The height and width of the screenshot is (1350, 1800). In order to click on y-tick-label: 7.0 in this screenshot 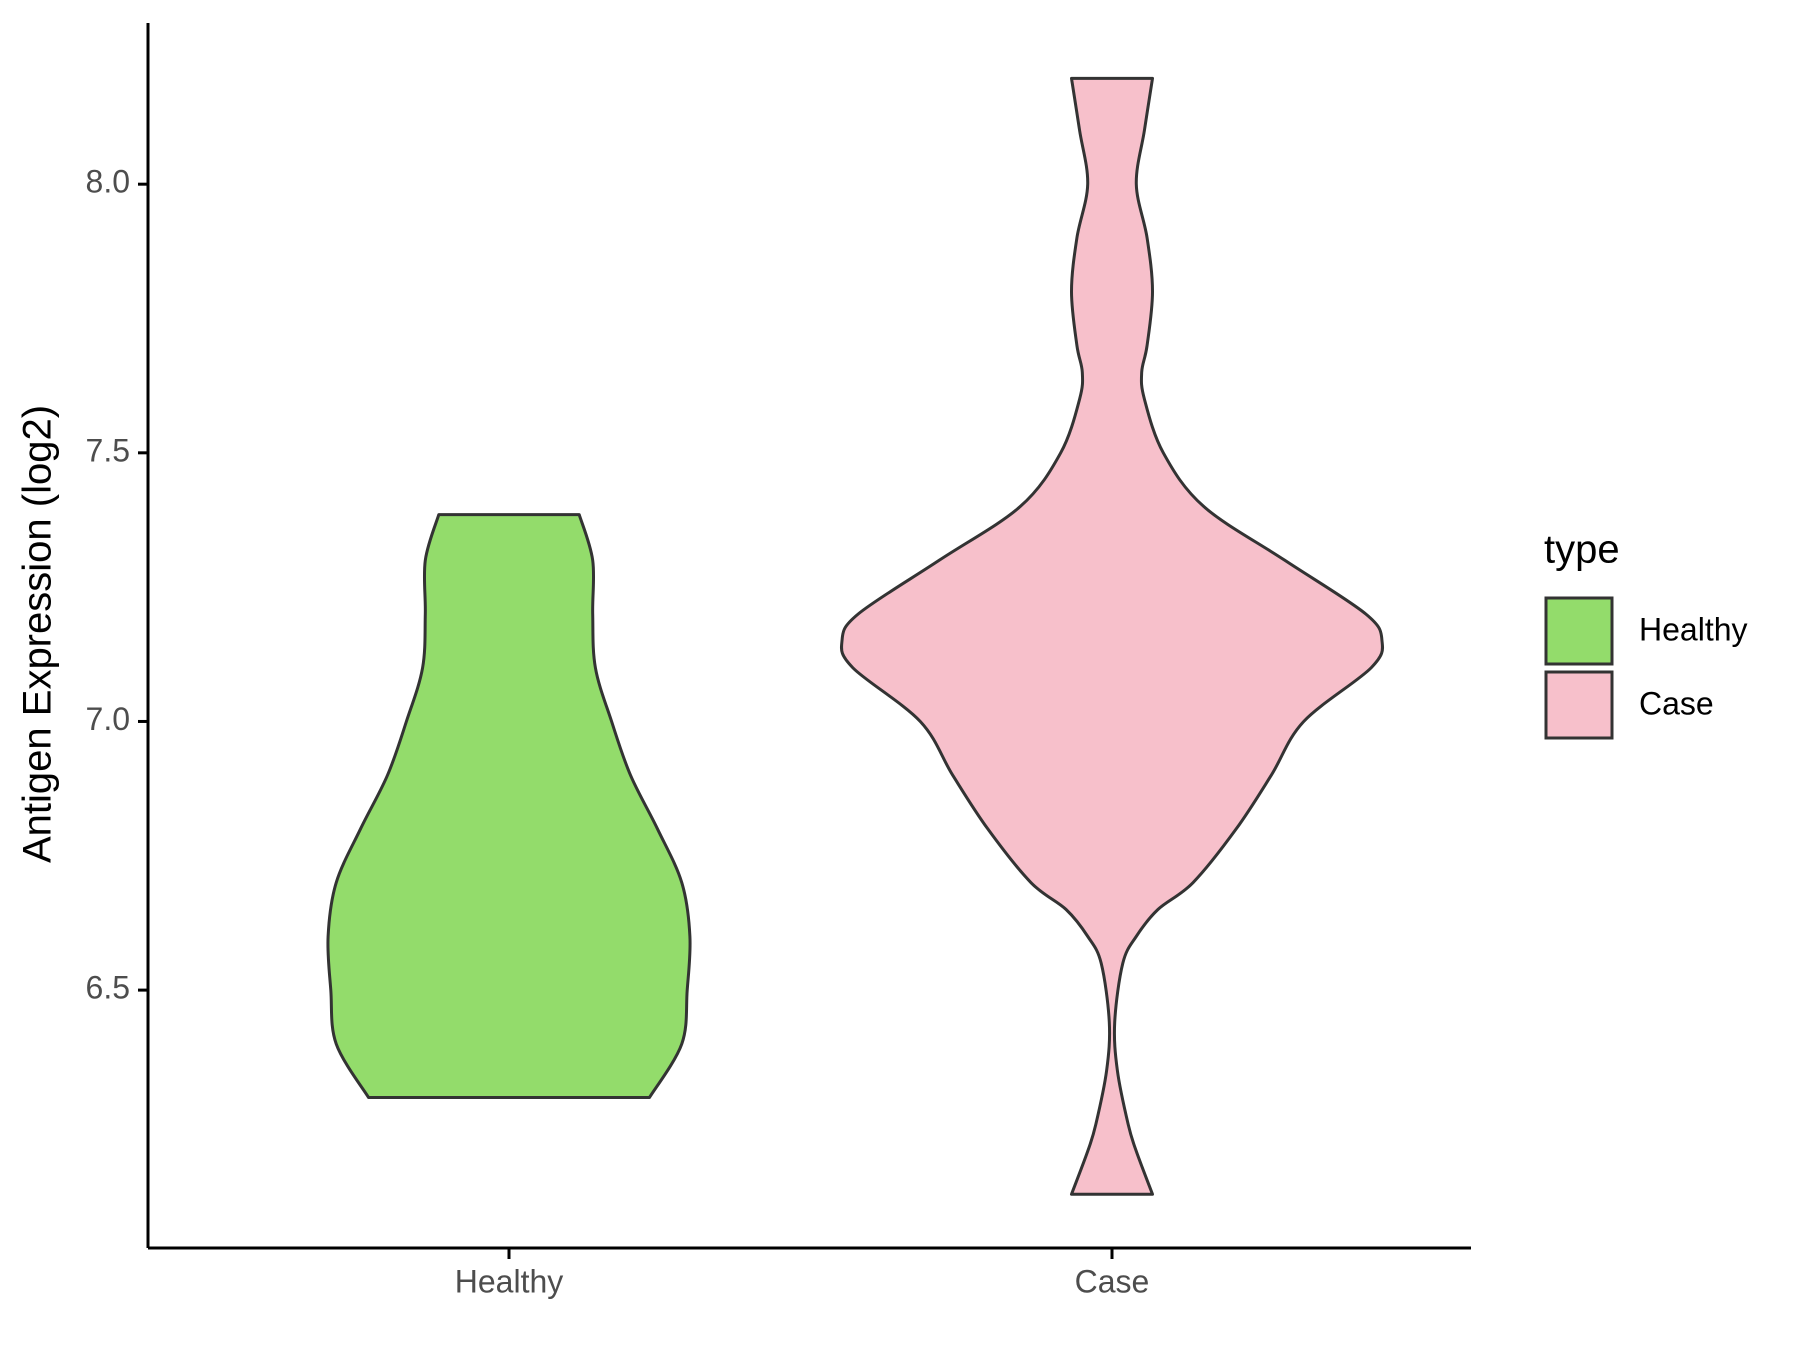, I will do `click(108, 719)`.